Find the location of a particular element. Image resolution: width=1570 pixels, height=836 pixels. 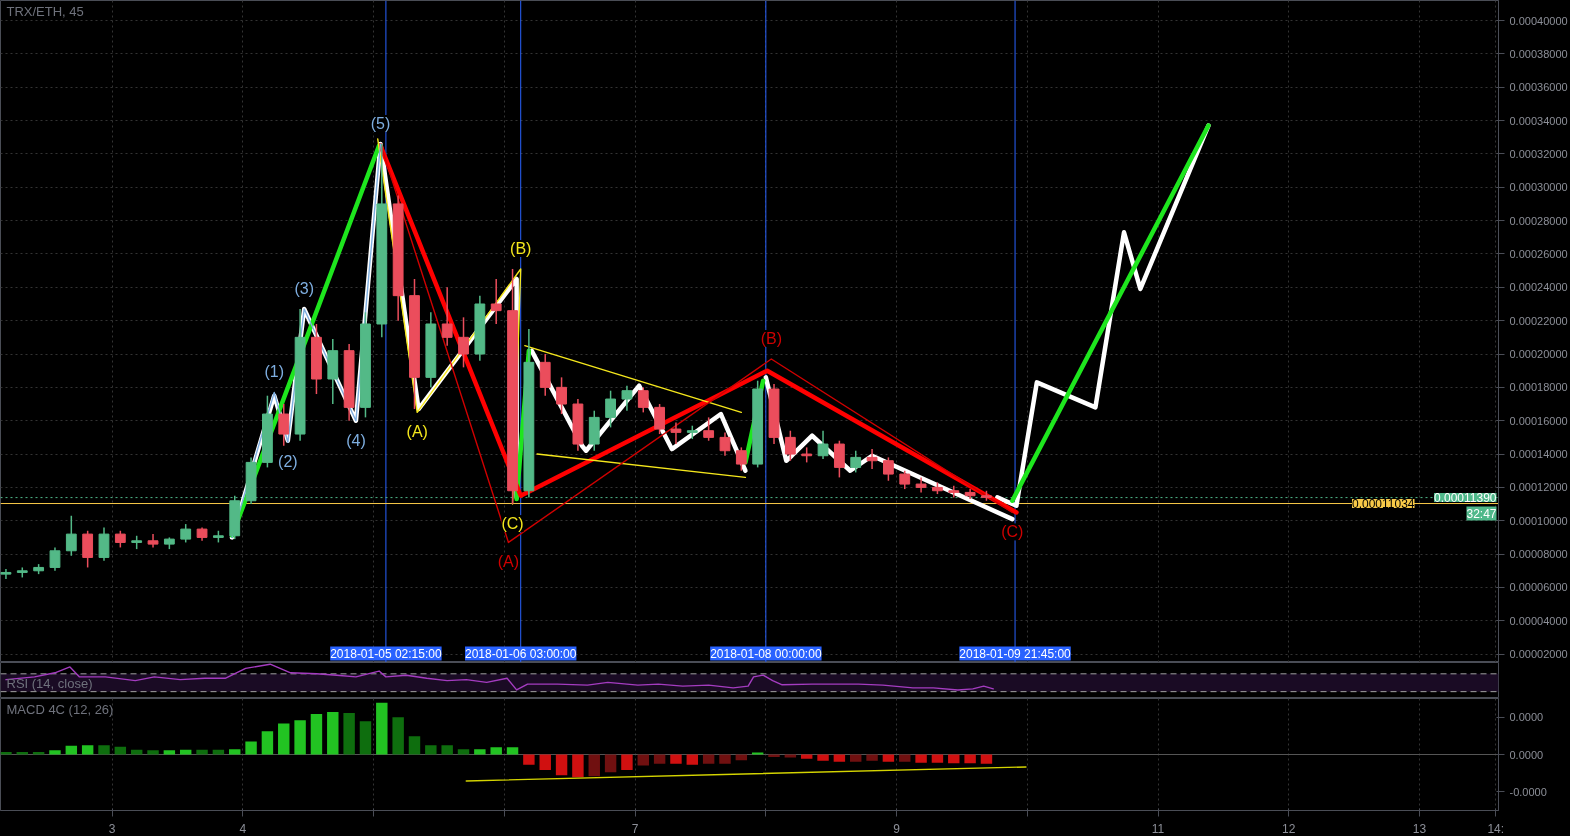

text: RSI (14, close) is located at coordinates (49, 683).